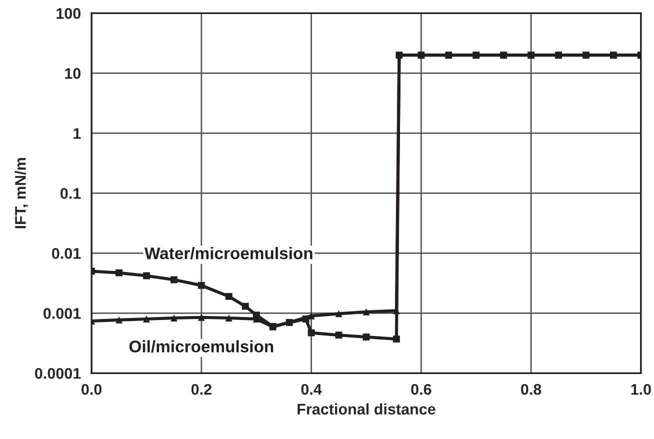 This screenshot has height=439, width=654. I want to click on y-tick-label: 100, so click(68, 13).